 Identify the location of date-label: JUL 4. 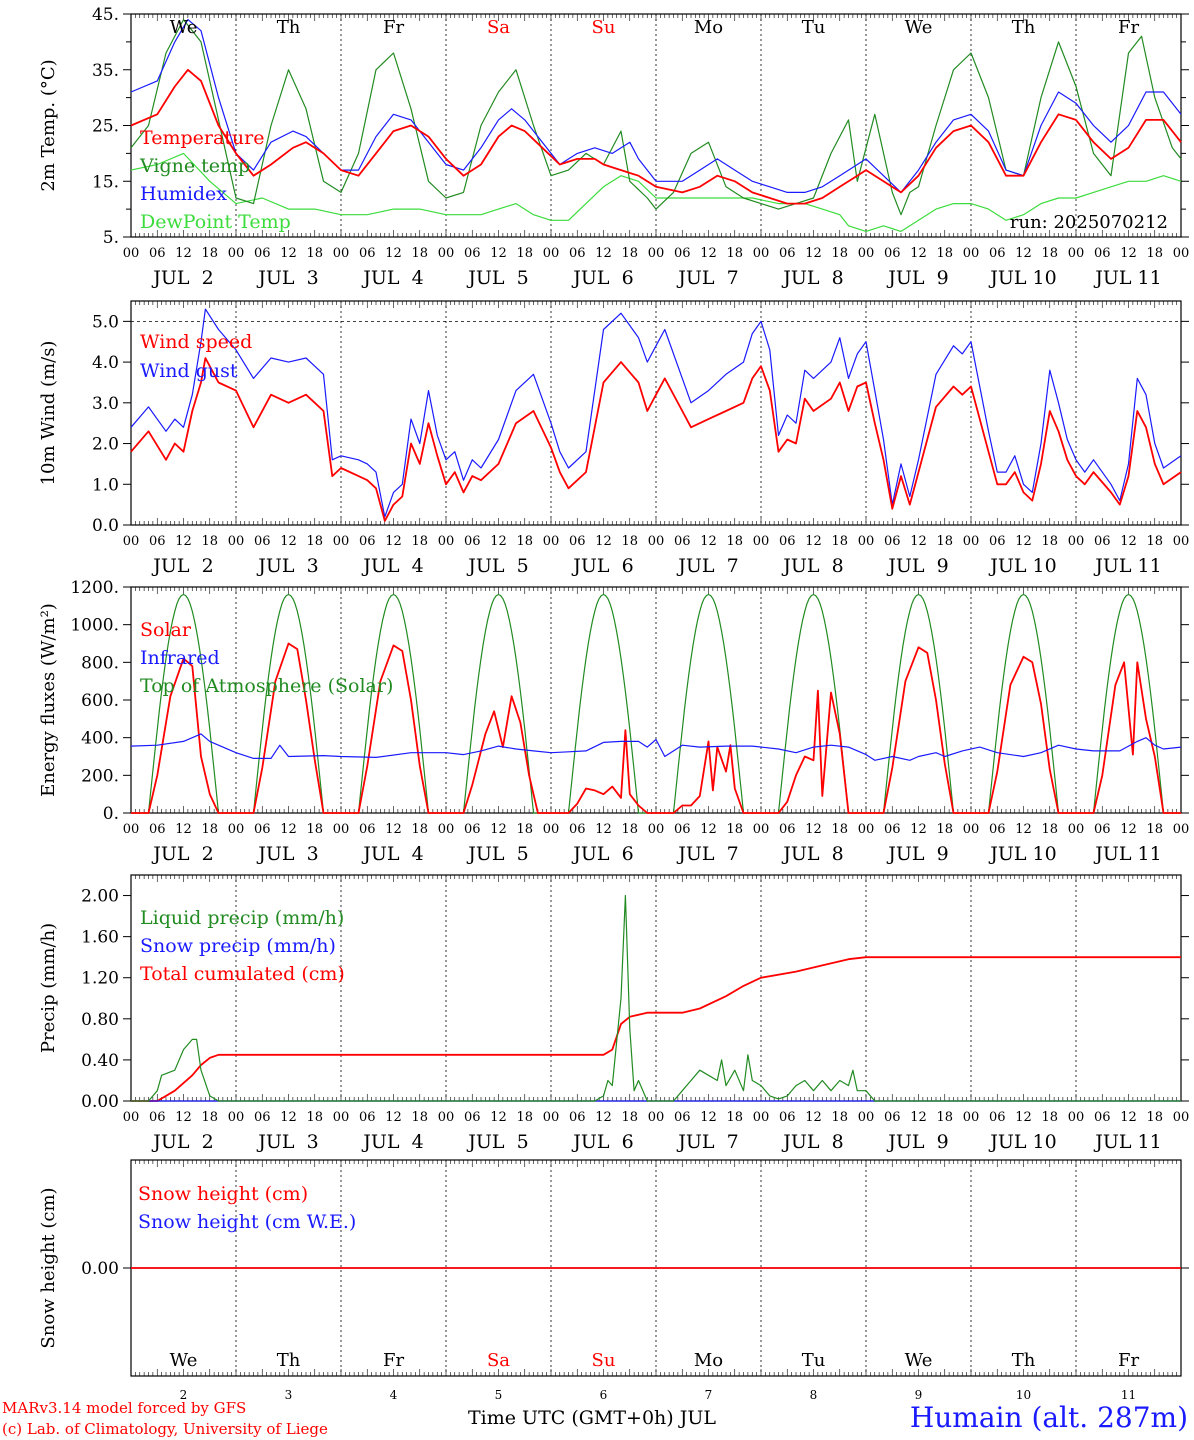
(392, 278).